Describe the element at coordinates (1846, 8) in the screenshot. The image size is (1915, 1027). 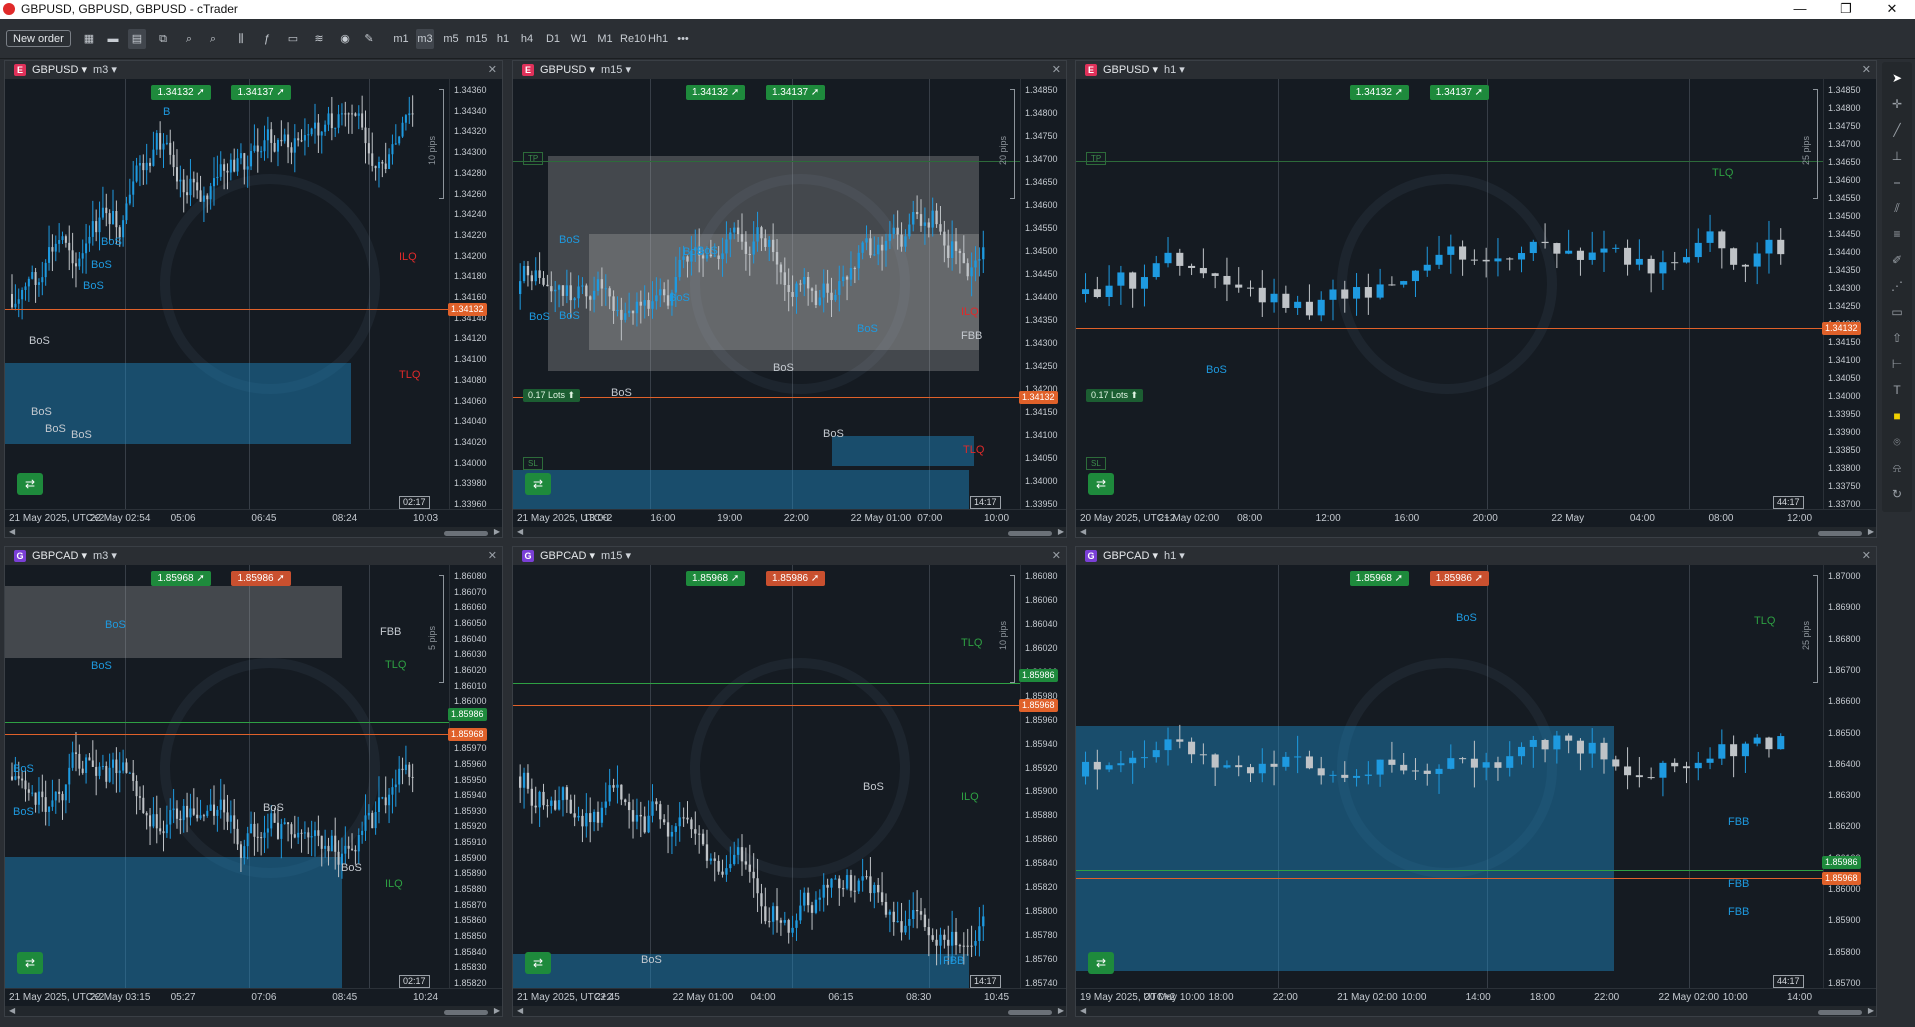
I see `maximize-button: ❐` at that location.